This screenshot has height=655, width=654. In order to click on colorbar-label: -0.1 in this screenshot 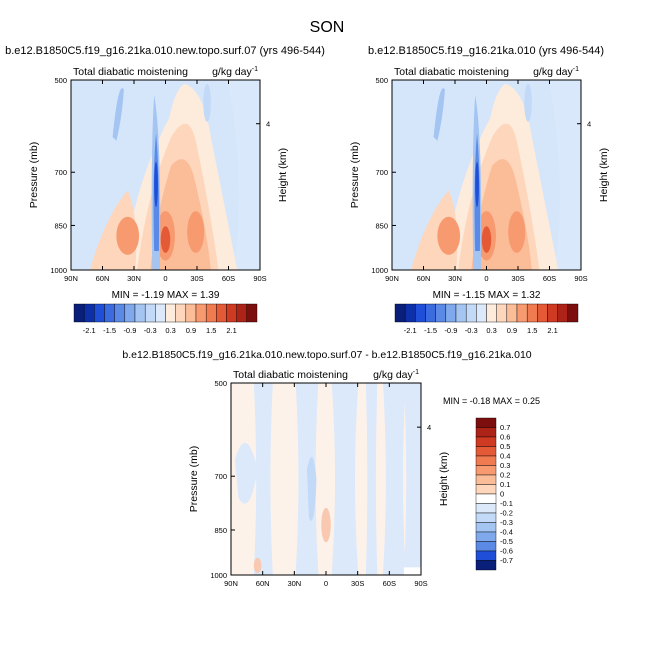, I will do `click(506, 503)`.